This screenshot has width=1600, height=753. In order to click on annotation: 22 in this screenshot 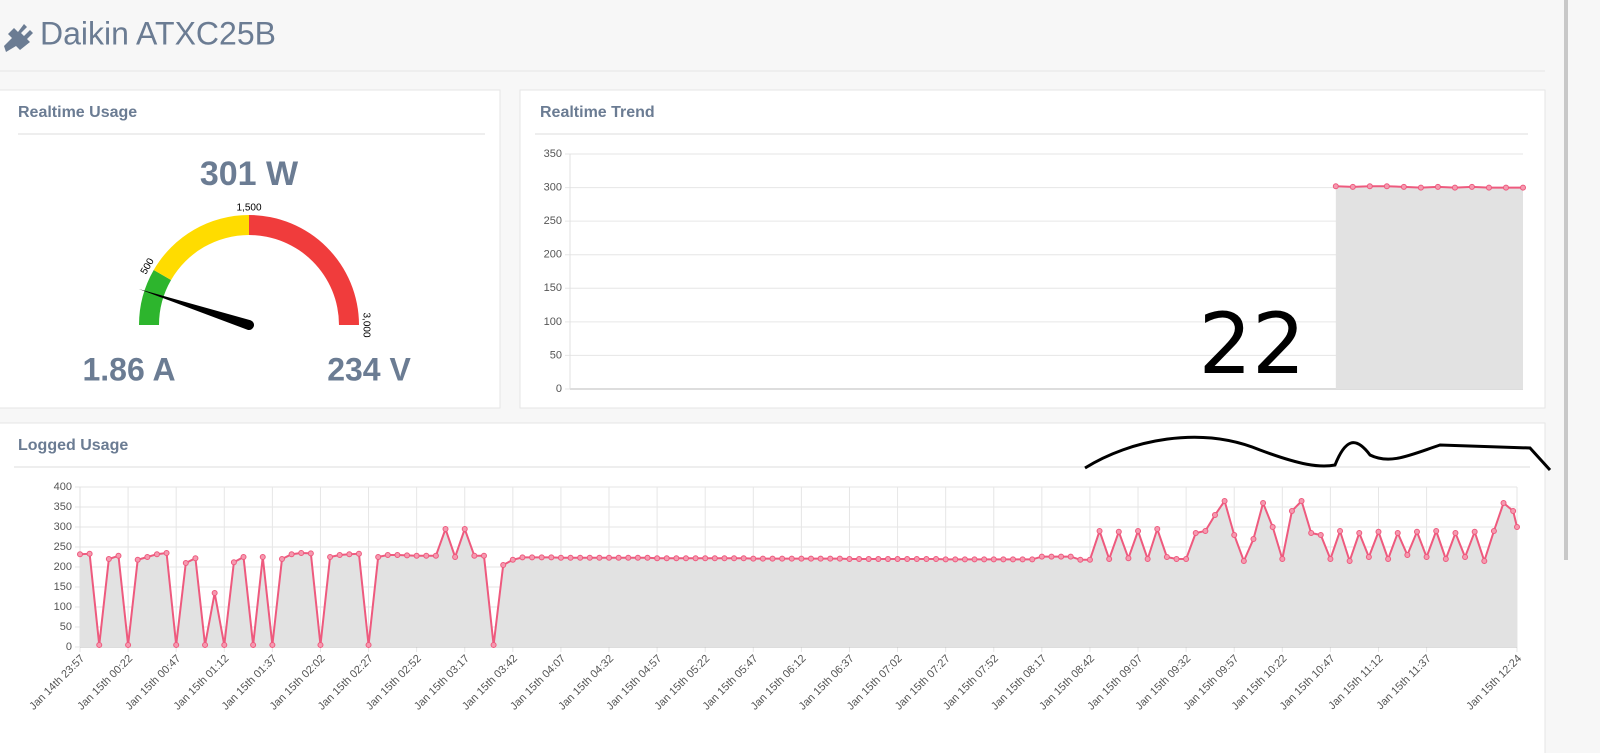, I will do `click(1252, 344)`.